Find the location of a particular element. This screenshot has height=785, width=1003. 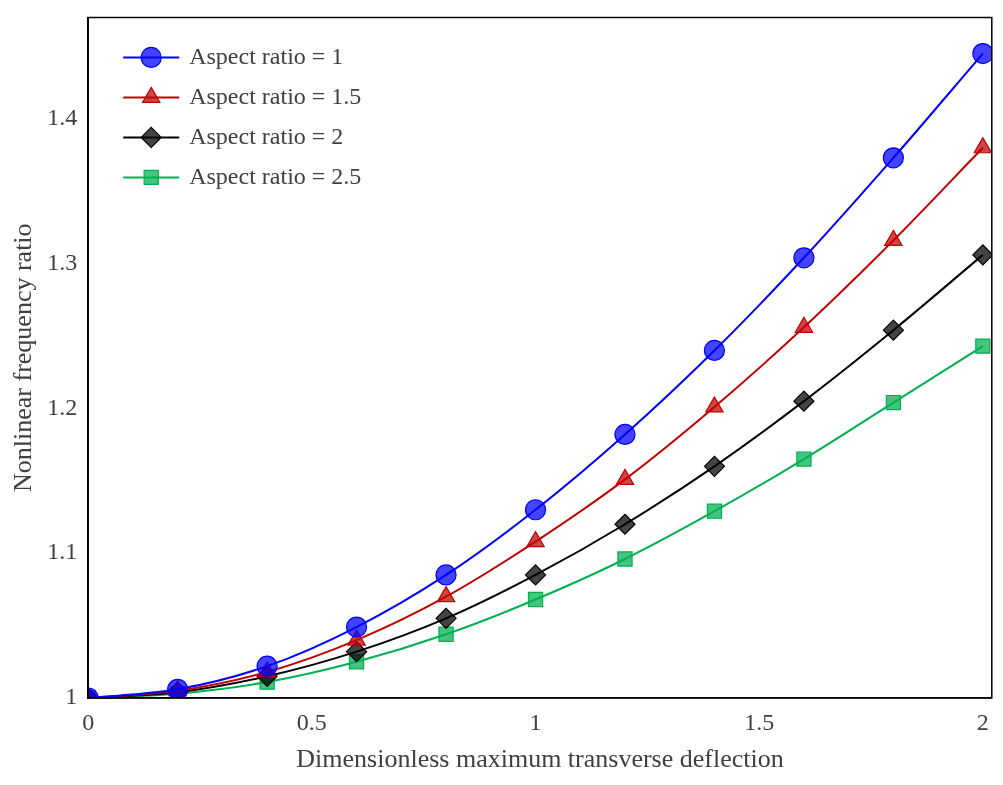

legend-label: Aspect ratio = 2.5 is located at coordinates (275, 175).